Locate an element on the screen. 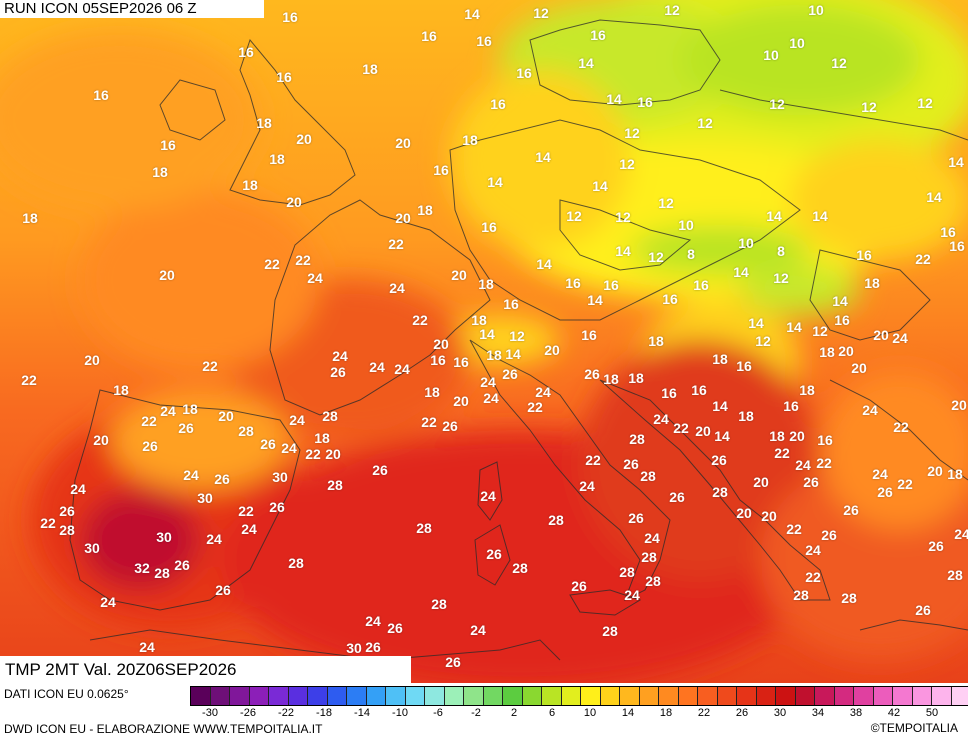  legend-tick: -18 is located at coordinates (324, 713).